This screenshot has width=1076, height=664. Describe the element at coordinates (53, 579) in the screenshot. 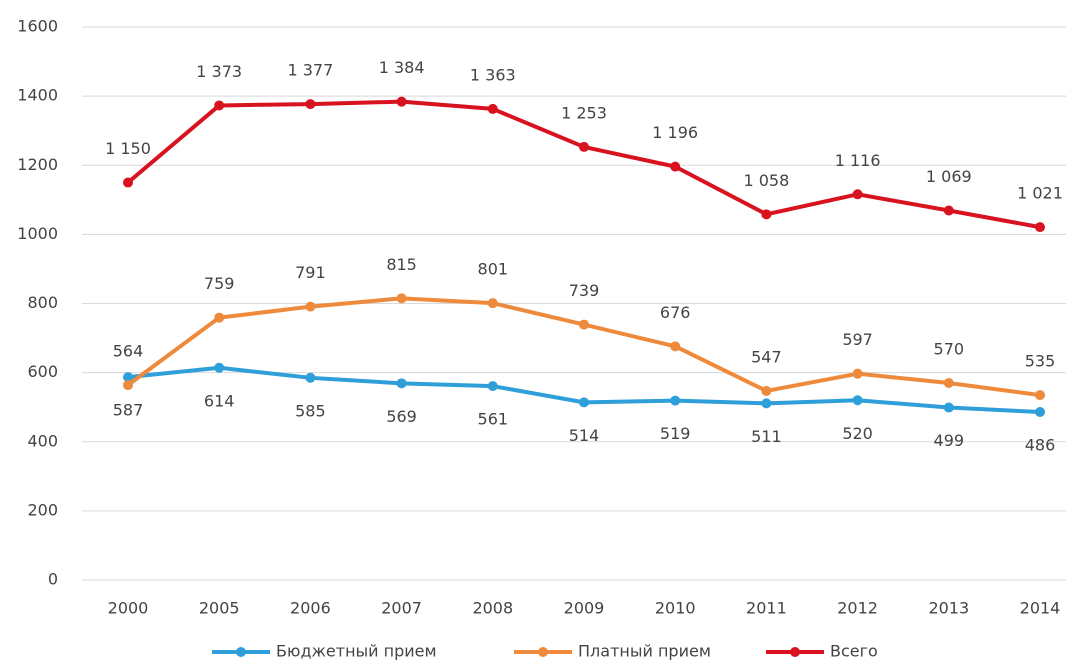

I see `y-tick-label: 0` at that location.